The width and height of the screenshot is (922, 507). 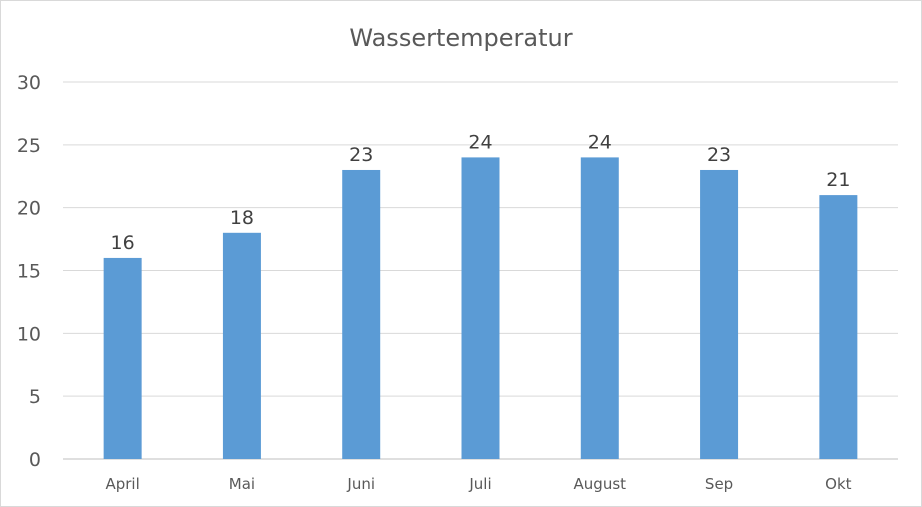 I want to click on x-tick-label: August, so click(x=600, y=484).